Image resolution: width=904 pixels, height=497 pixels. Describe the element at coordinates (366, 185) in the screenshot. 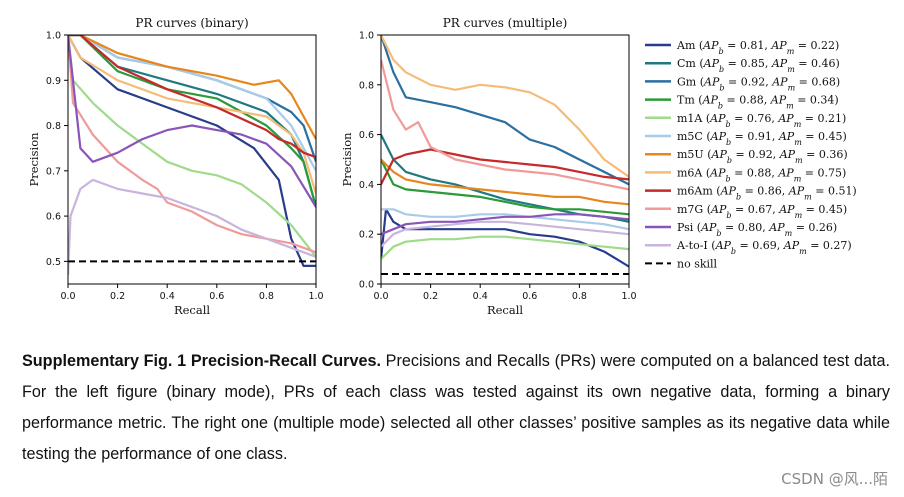

I see `y-tick-label: 0.4` at that location.